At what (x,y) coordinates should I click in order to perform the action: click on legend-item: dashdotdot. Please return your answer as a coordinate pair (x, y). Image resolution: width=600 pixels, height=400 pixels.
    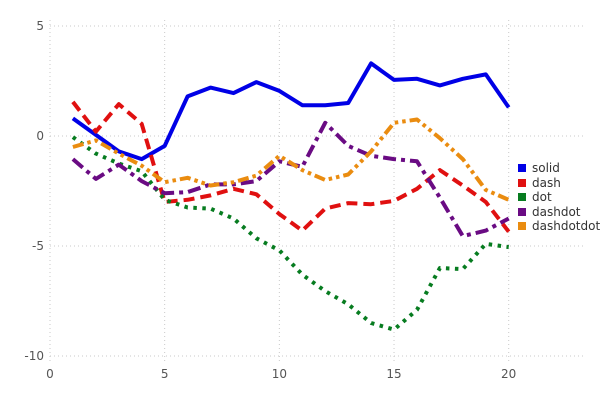
    Looking at the image, I should click on (559, 226).